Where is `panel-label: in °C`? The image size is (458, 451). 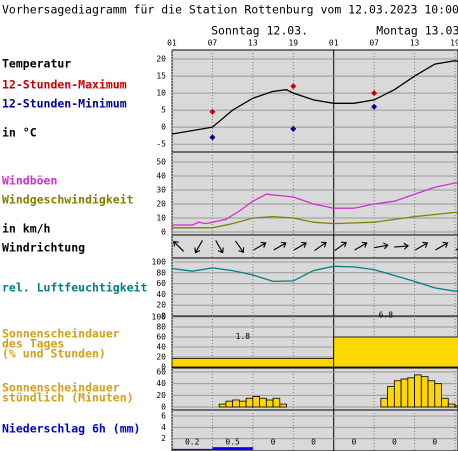
panel-label: in °C is located at coordinates (19, 133).